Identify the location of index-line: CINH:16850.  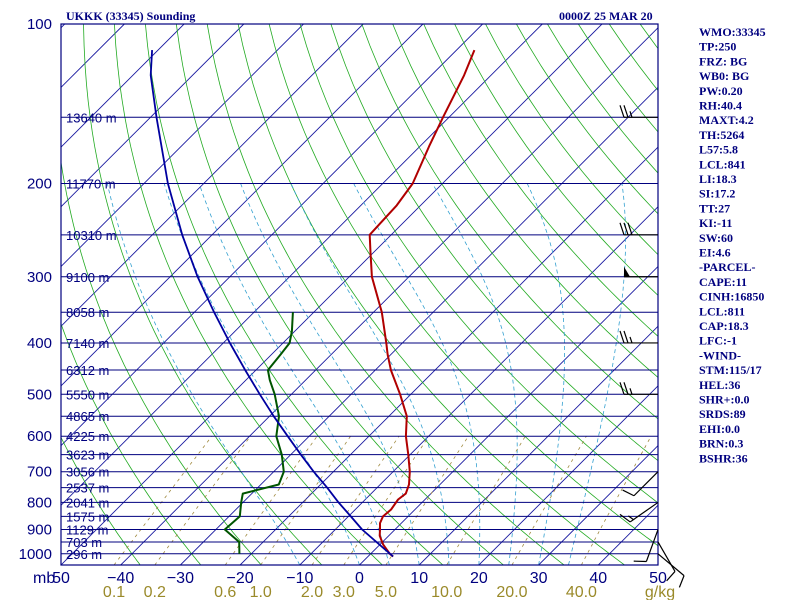
(731, 297).